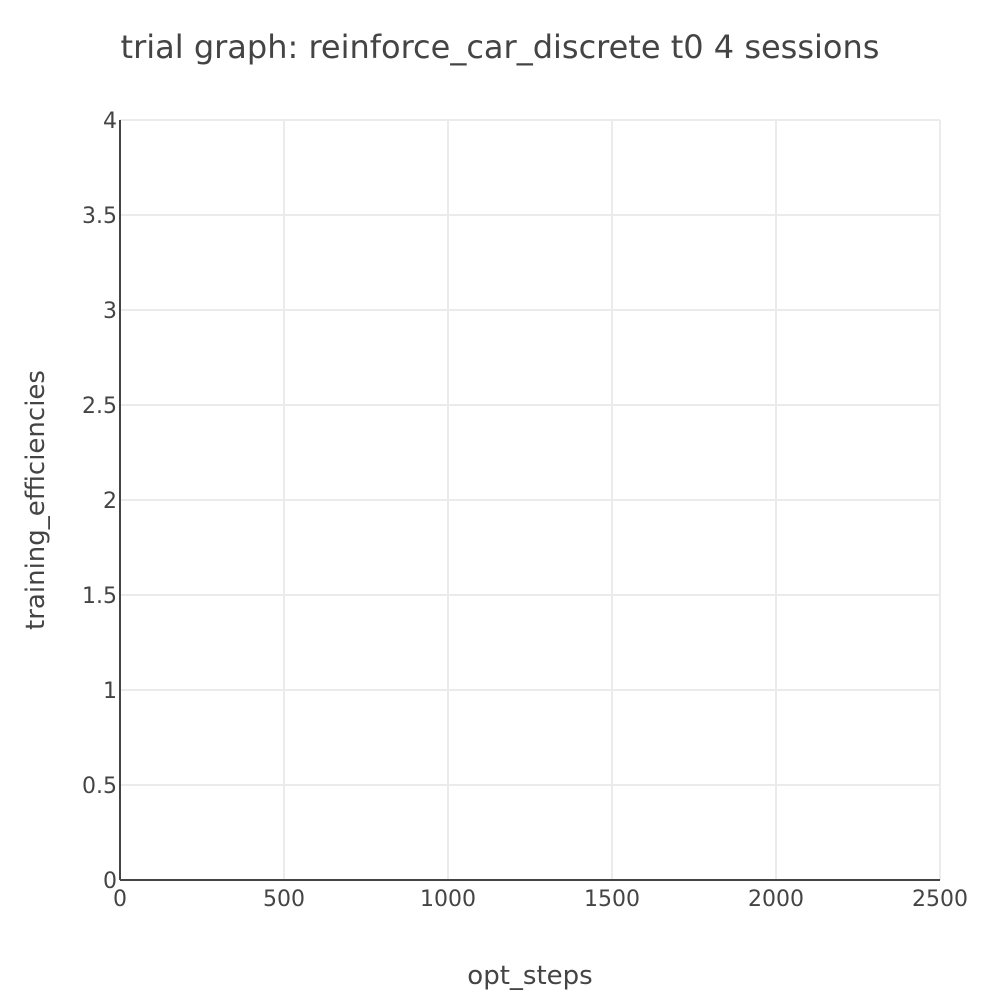 Image resolution: width=1000 pixels, height=1000 pixels. Describe the element at coordinates (110, 121) in the screenshot. I see `y-tick-label: 4` at that location.